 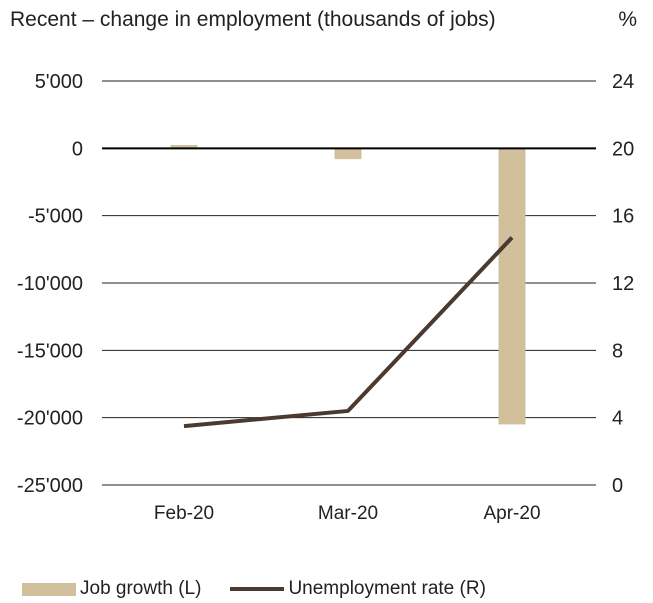 I want to click on left-tick-label: 0, so click(x=77, y=149).